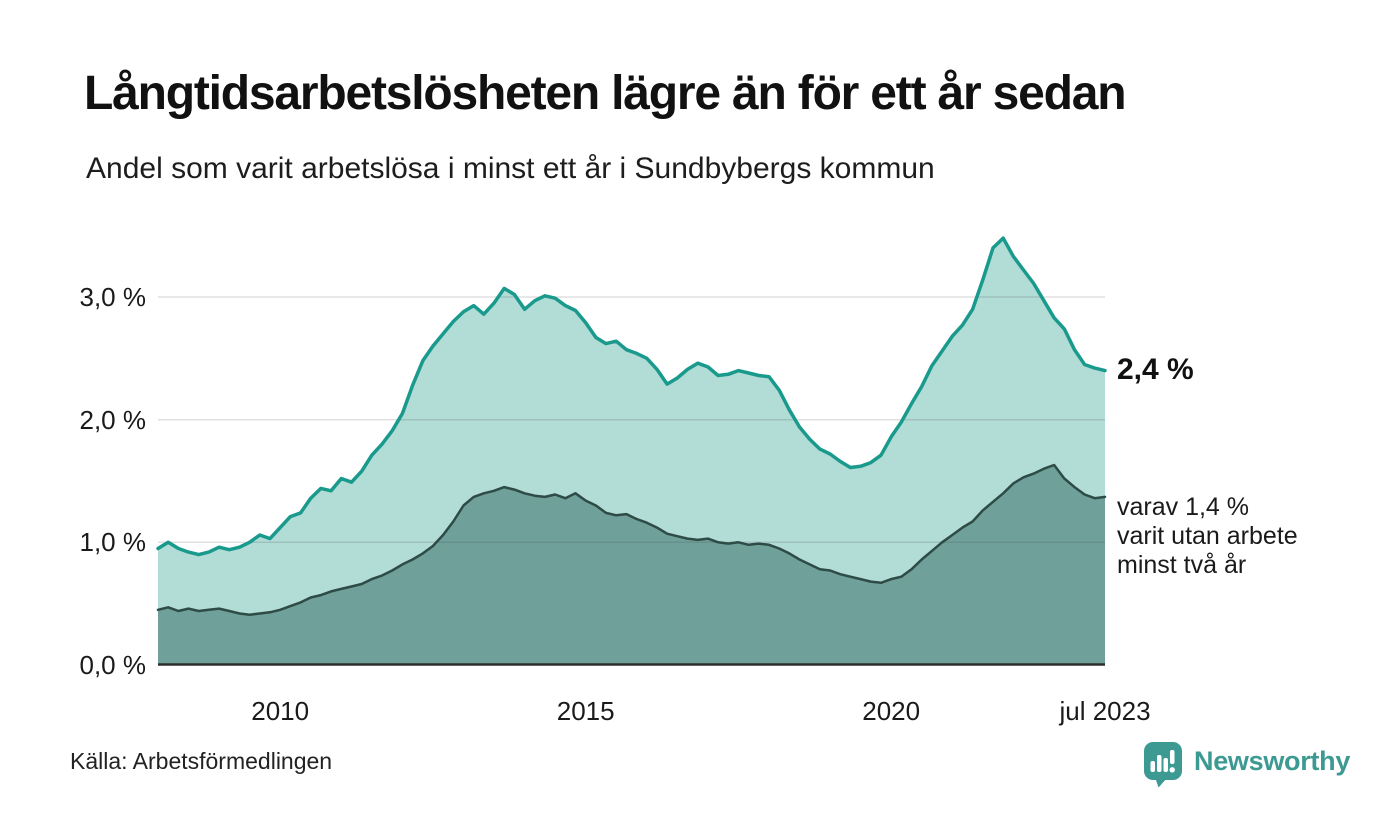 Image resolution: width=1400 pixels, height=840 pixels. What do you see at coordinates (891, 711) in the screenshot?
I see `x-axis-tick-label: 2020` at bounding box center [891, 711].